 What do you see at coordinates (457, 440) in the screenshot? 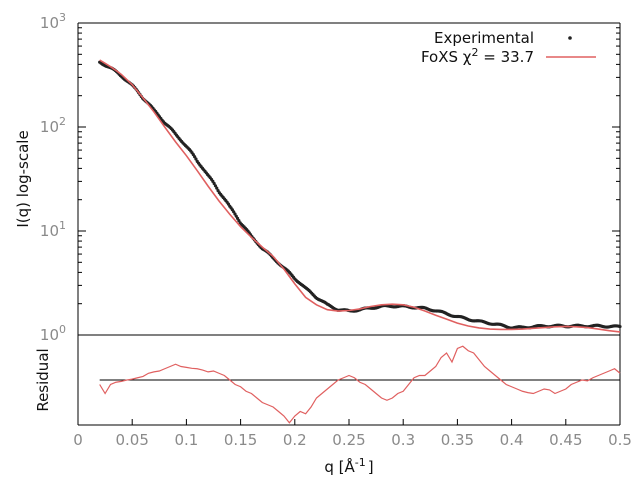
I see `x-tick-label: 0.35` at bounding box center [457, 440].